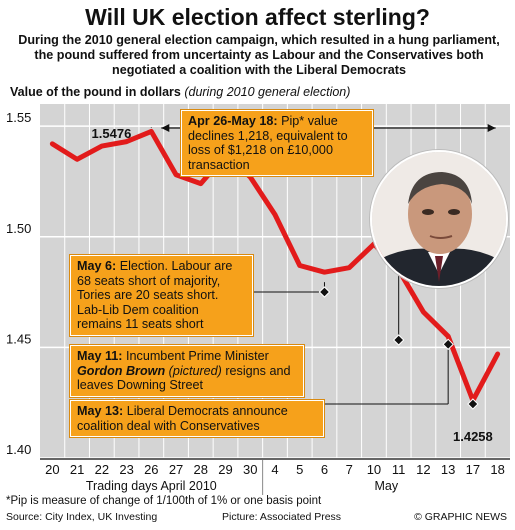 Image resolution: width=515 pixels, height=530 pixels. I want to click on range-arrow-left-head, so click(165, 128).